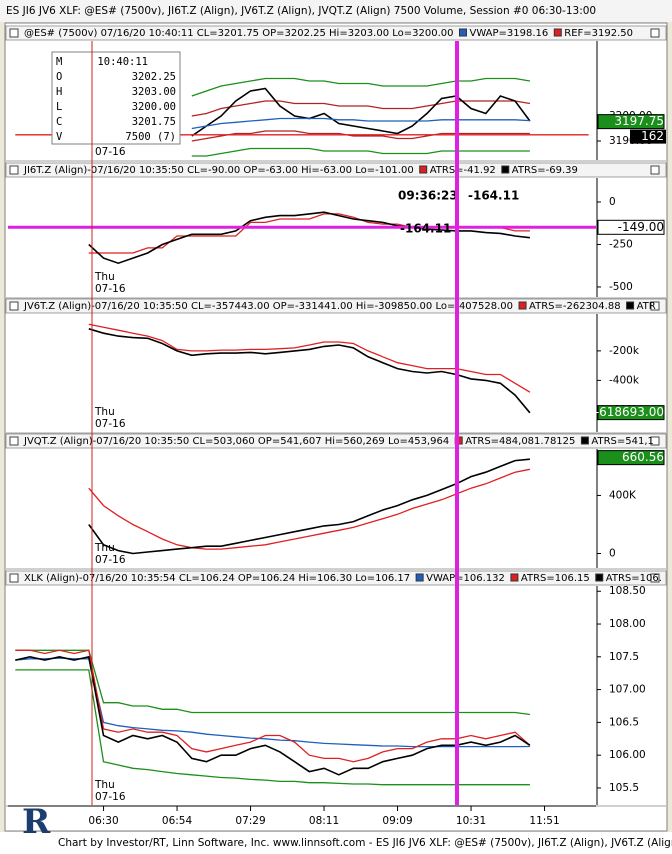 The height and width of the screenshot is (854, 672). I want to click on y-tick-label: 107.00, so click(627, 690).